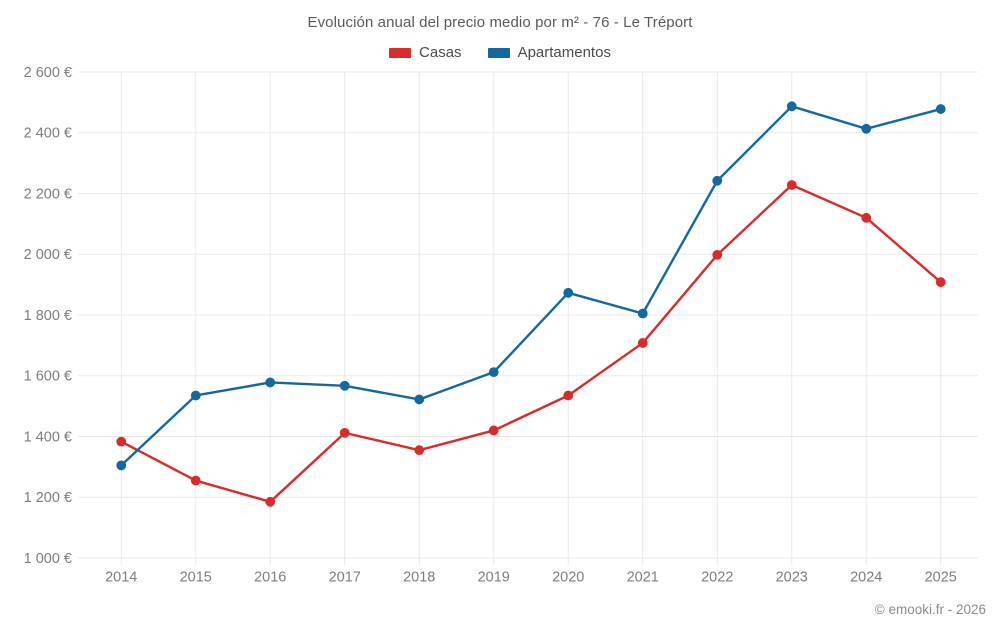 The width and height of the screenshot is (1000, 625). What do you see at coordinates (440, 52) in the screenshot?
I see `legend-label-casas: Casas` at bounding box center [440, 52].